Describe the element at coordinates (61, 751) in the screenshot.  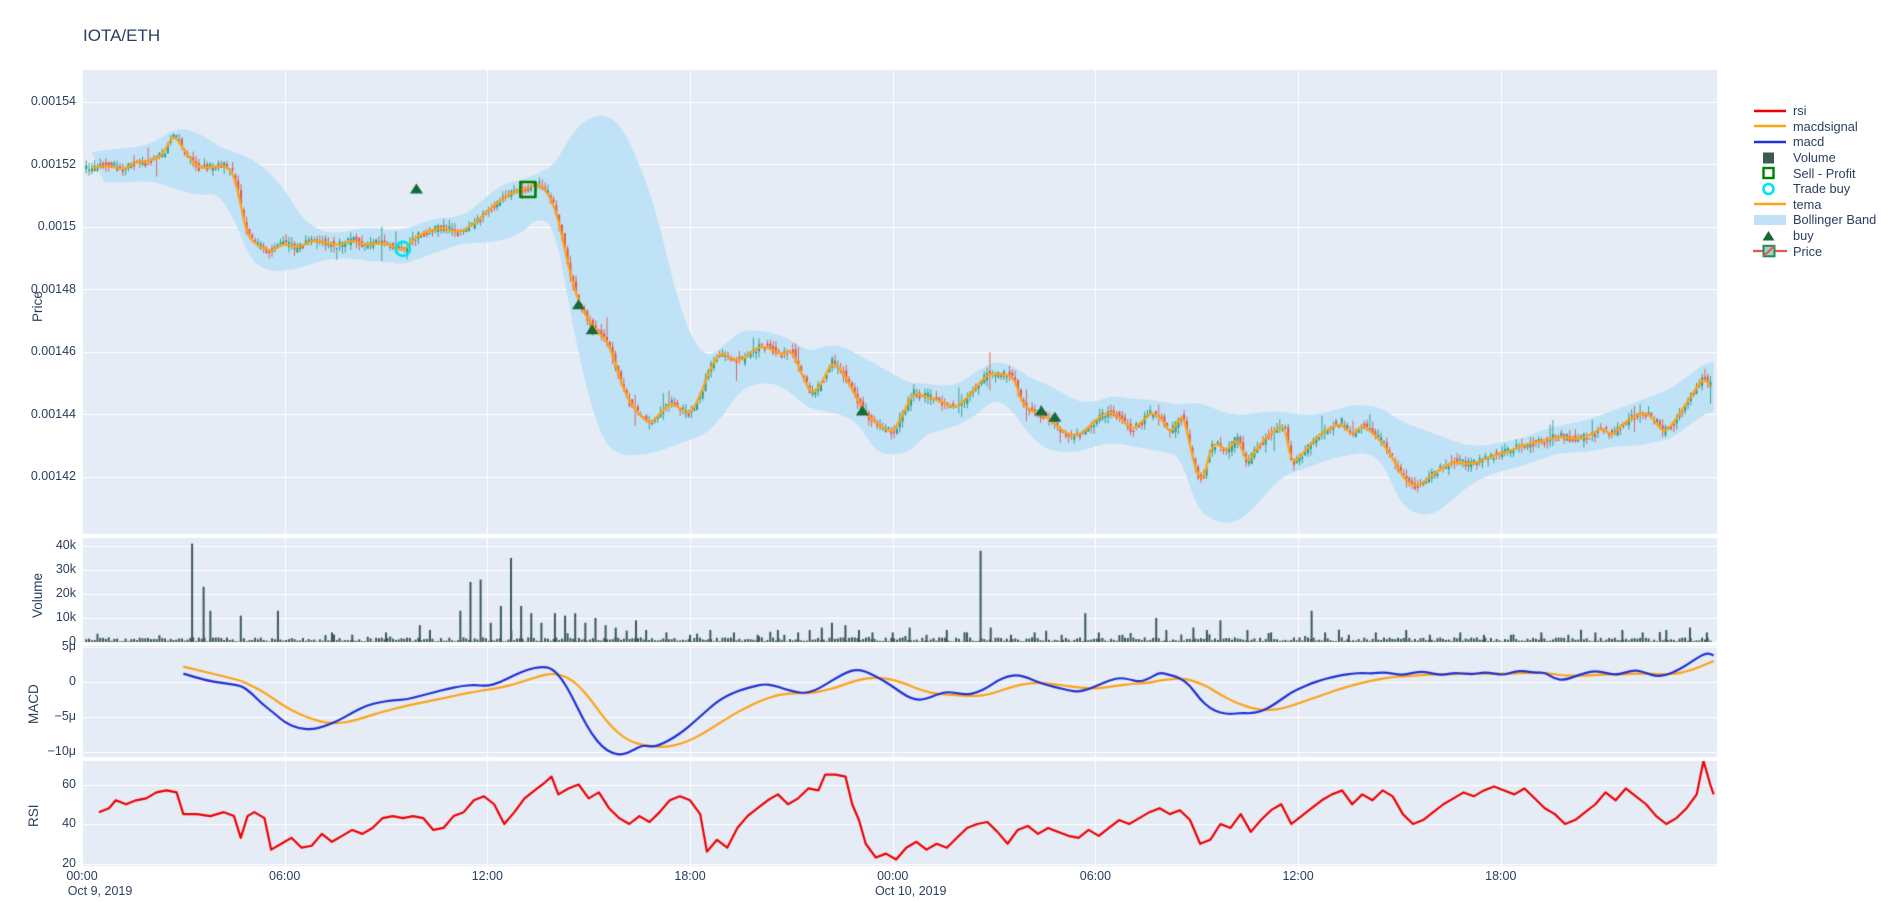
I see `macd-ytick: −10μ` at that location.